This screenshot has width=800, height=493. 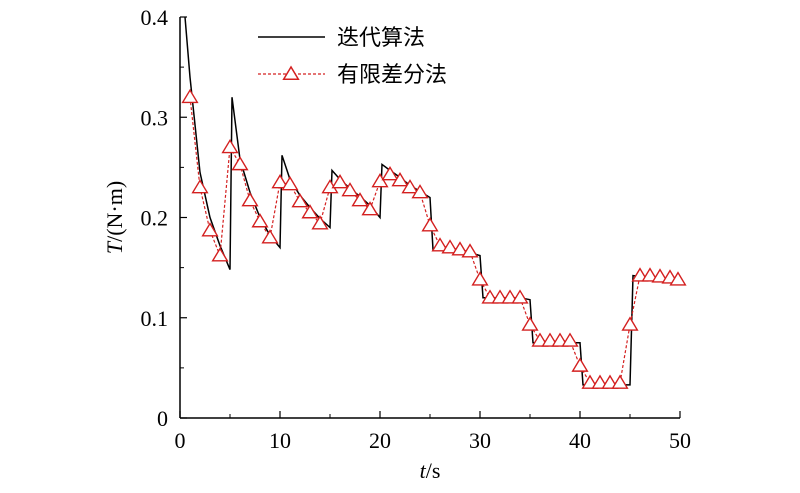 I want to click on x-tick-label: 30, so click(x=480, y=440).